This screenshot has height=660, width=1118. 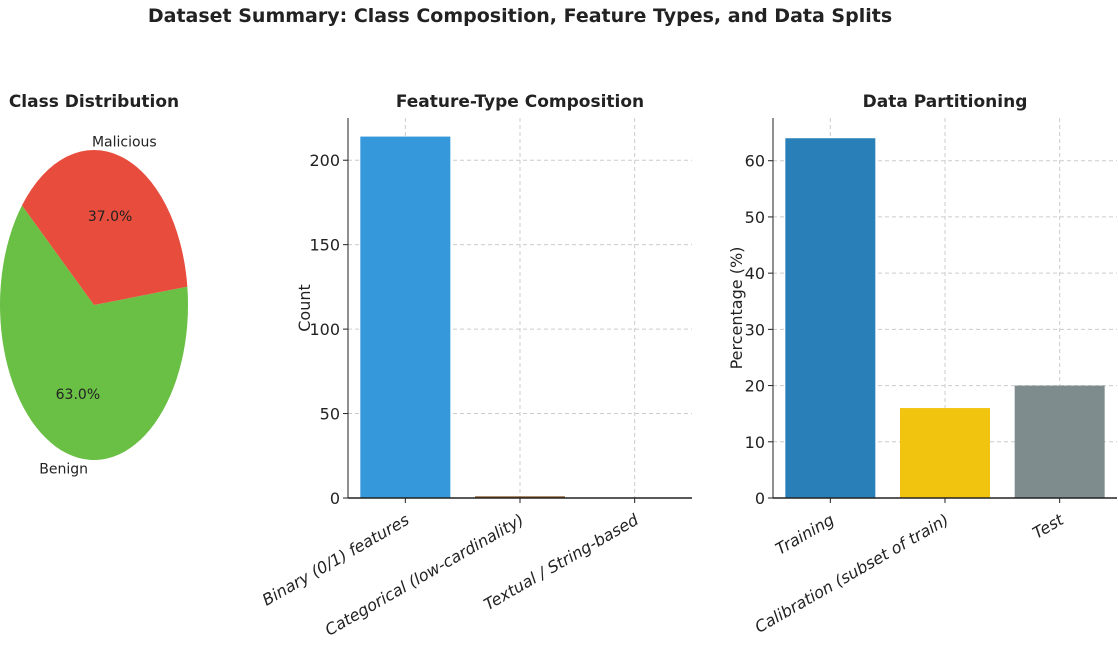 What do you see at coordinates (304, 308) in the screenshot?
I see `y-axis-label: Count` at bounding box center [304, 308].